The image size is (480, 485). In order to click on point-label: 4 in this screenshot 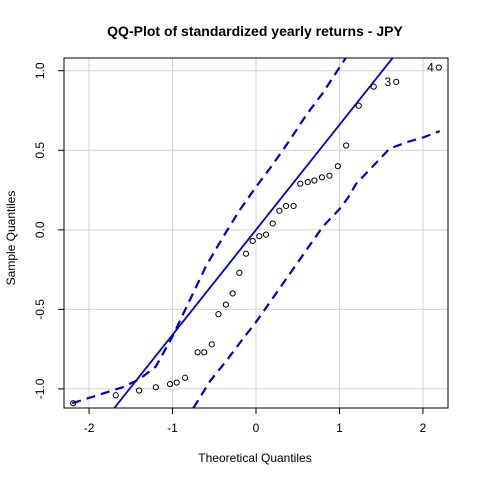, I will do `click(430, 68)`.